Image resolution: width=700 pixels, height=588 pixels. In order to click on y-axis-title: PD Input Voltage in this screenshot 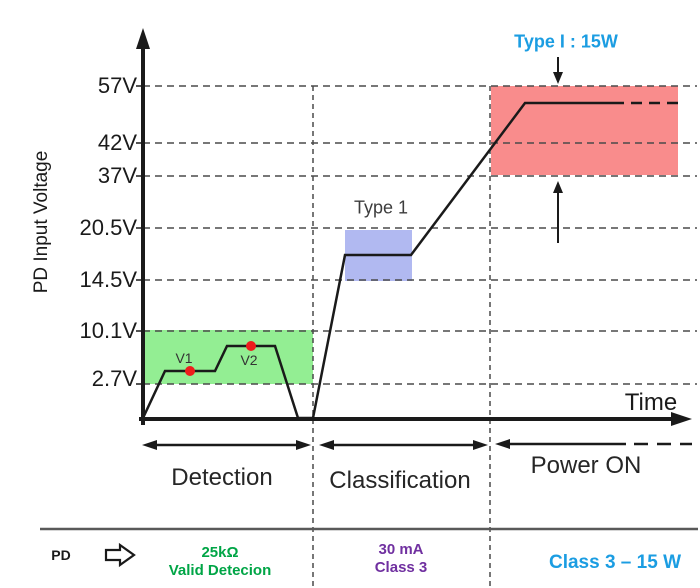, I will do `click(41, 222)`.